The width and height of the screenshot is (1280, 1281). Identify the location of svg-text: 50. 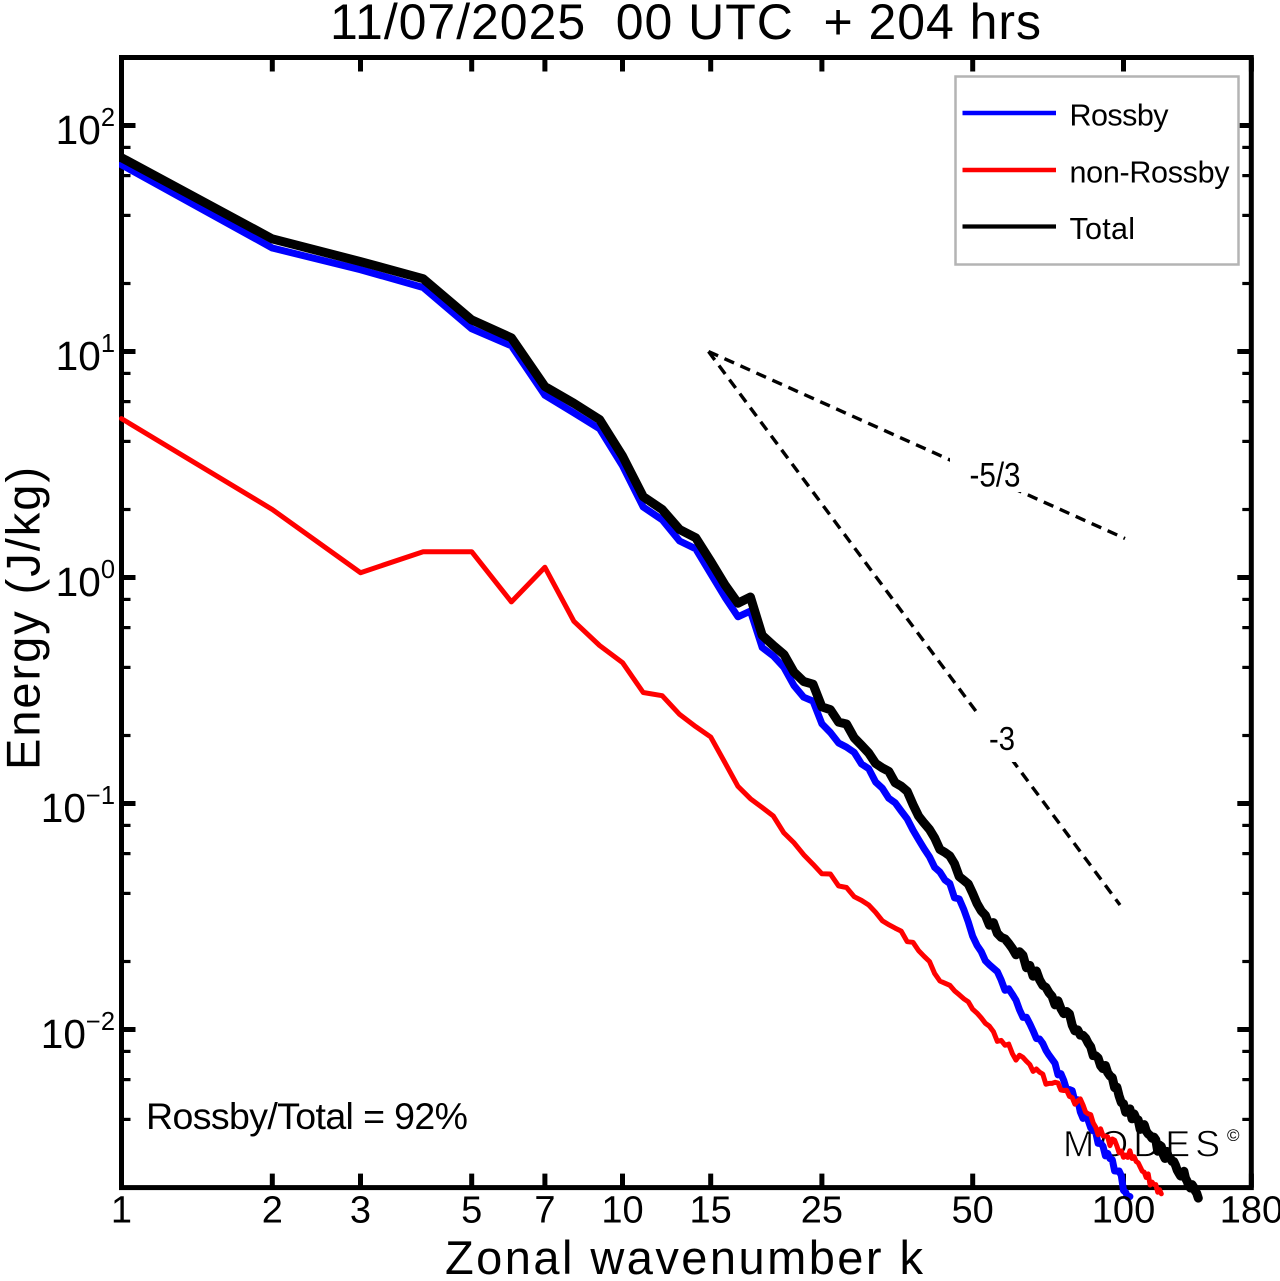
(973, 1211).